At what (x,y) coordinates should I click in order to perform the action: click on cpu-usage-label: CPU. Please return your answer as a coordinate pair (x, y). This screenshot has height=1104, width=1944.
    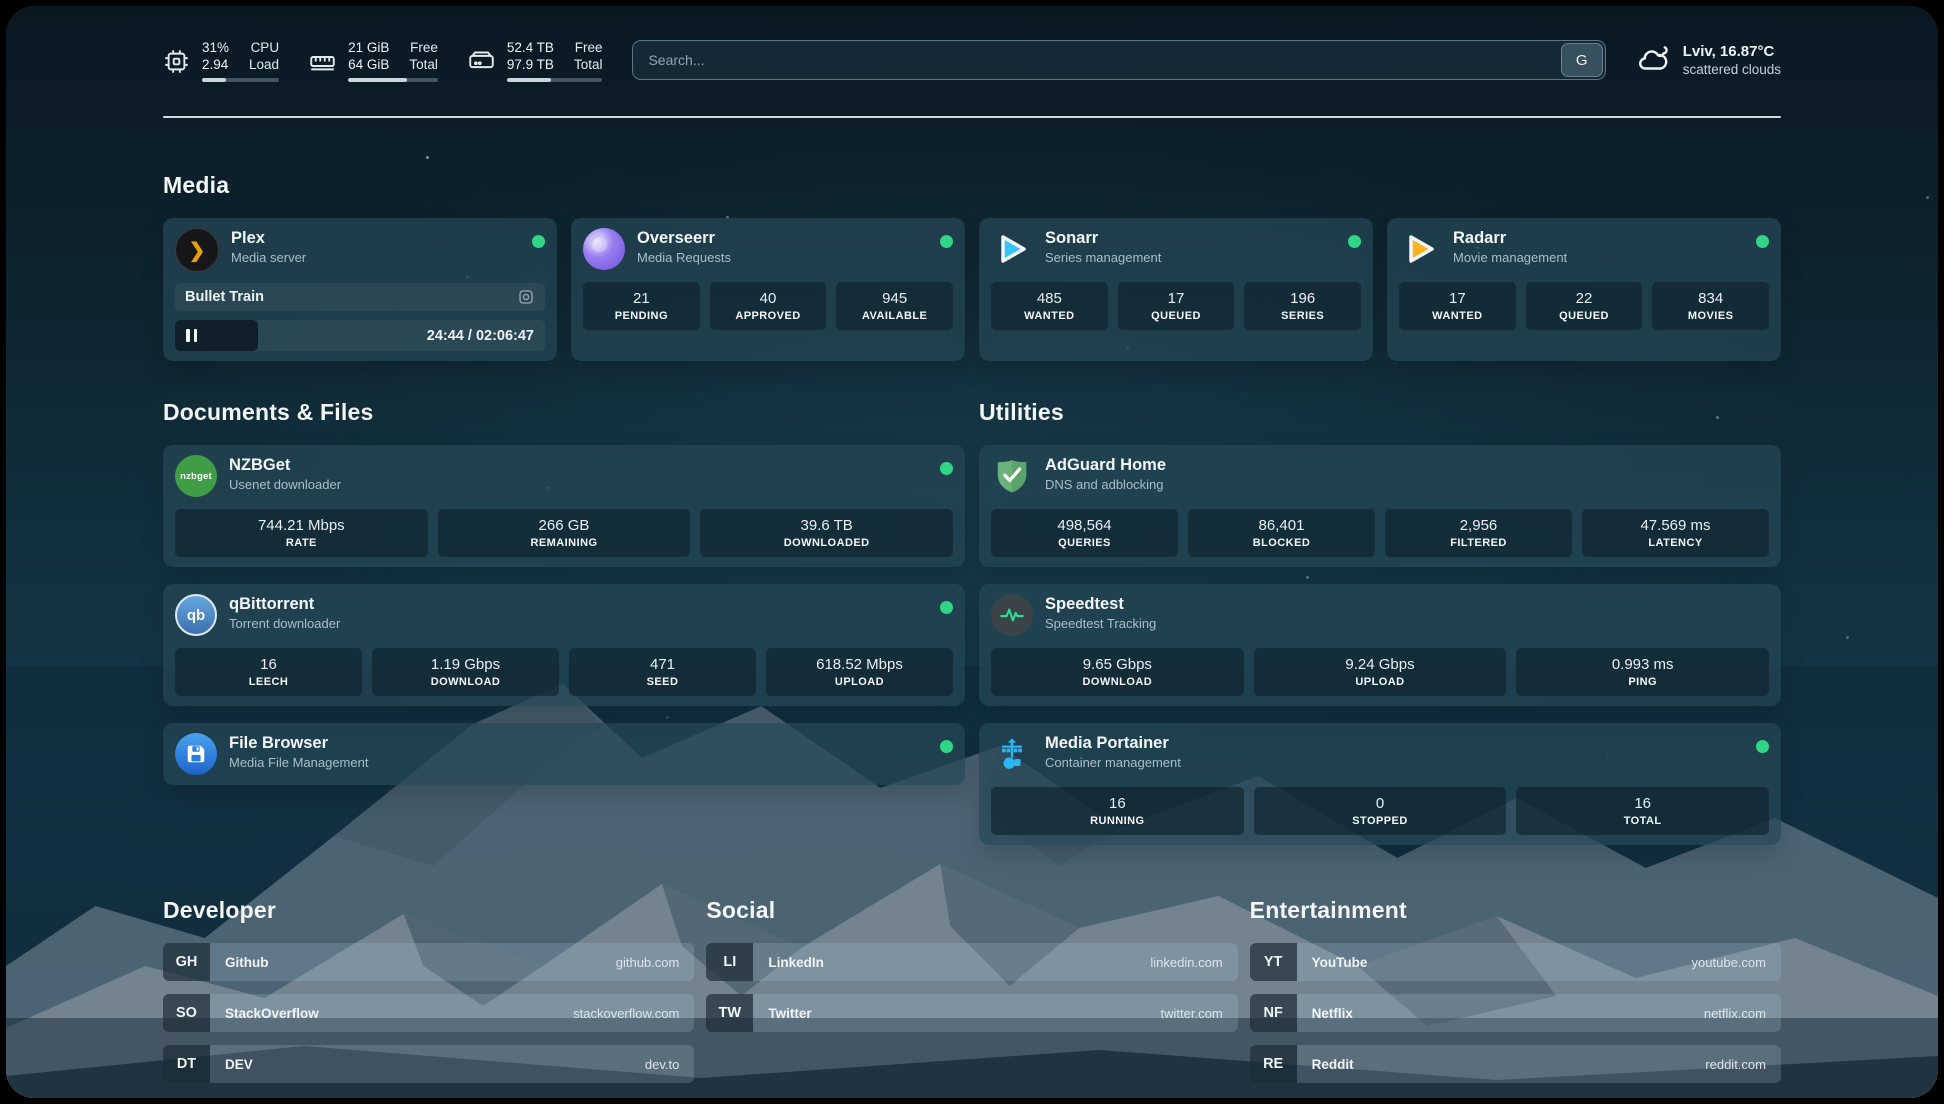
    Looking at the image, I should click on (265, 47).